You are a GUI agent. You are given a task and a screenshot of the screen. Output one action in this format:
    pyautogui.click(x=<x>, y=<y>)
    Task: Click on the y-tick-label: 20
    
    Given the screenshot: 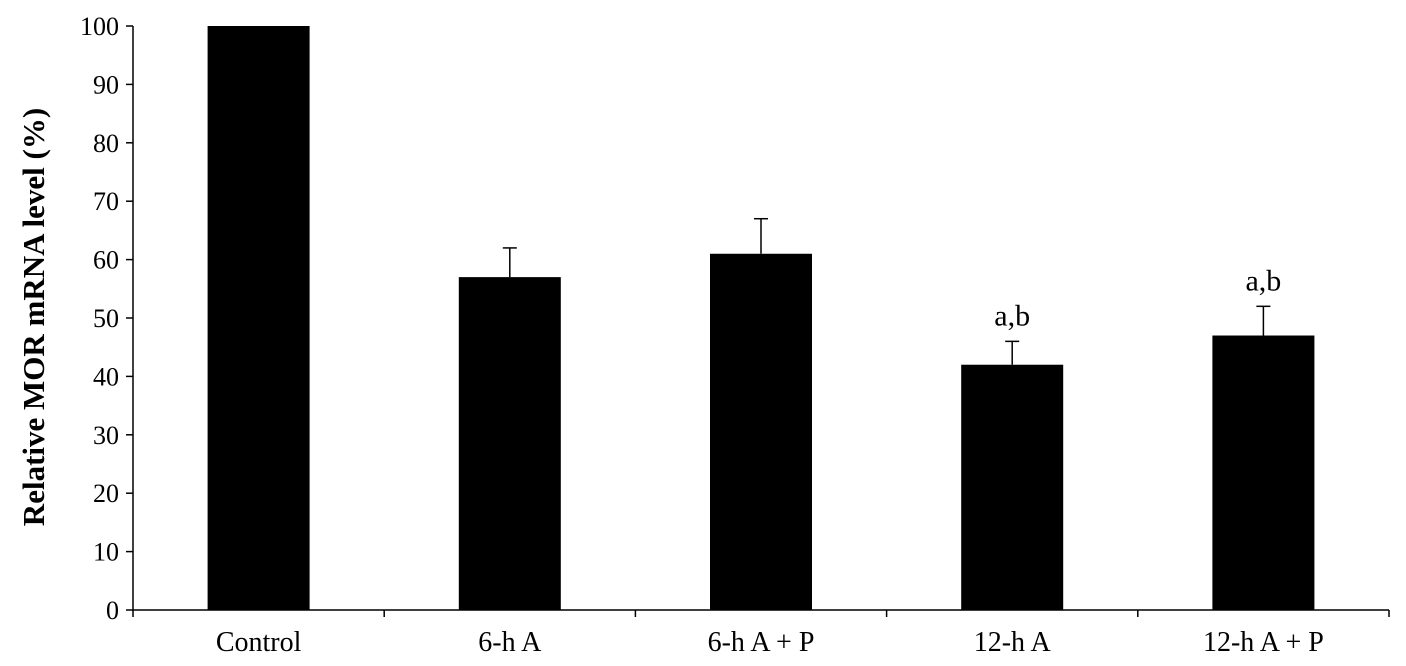 What is the action you would take?
    pyautogui.click(x=106, y=493)
    